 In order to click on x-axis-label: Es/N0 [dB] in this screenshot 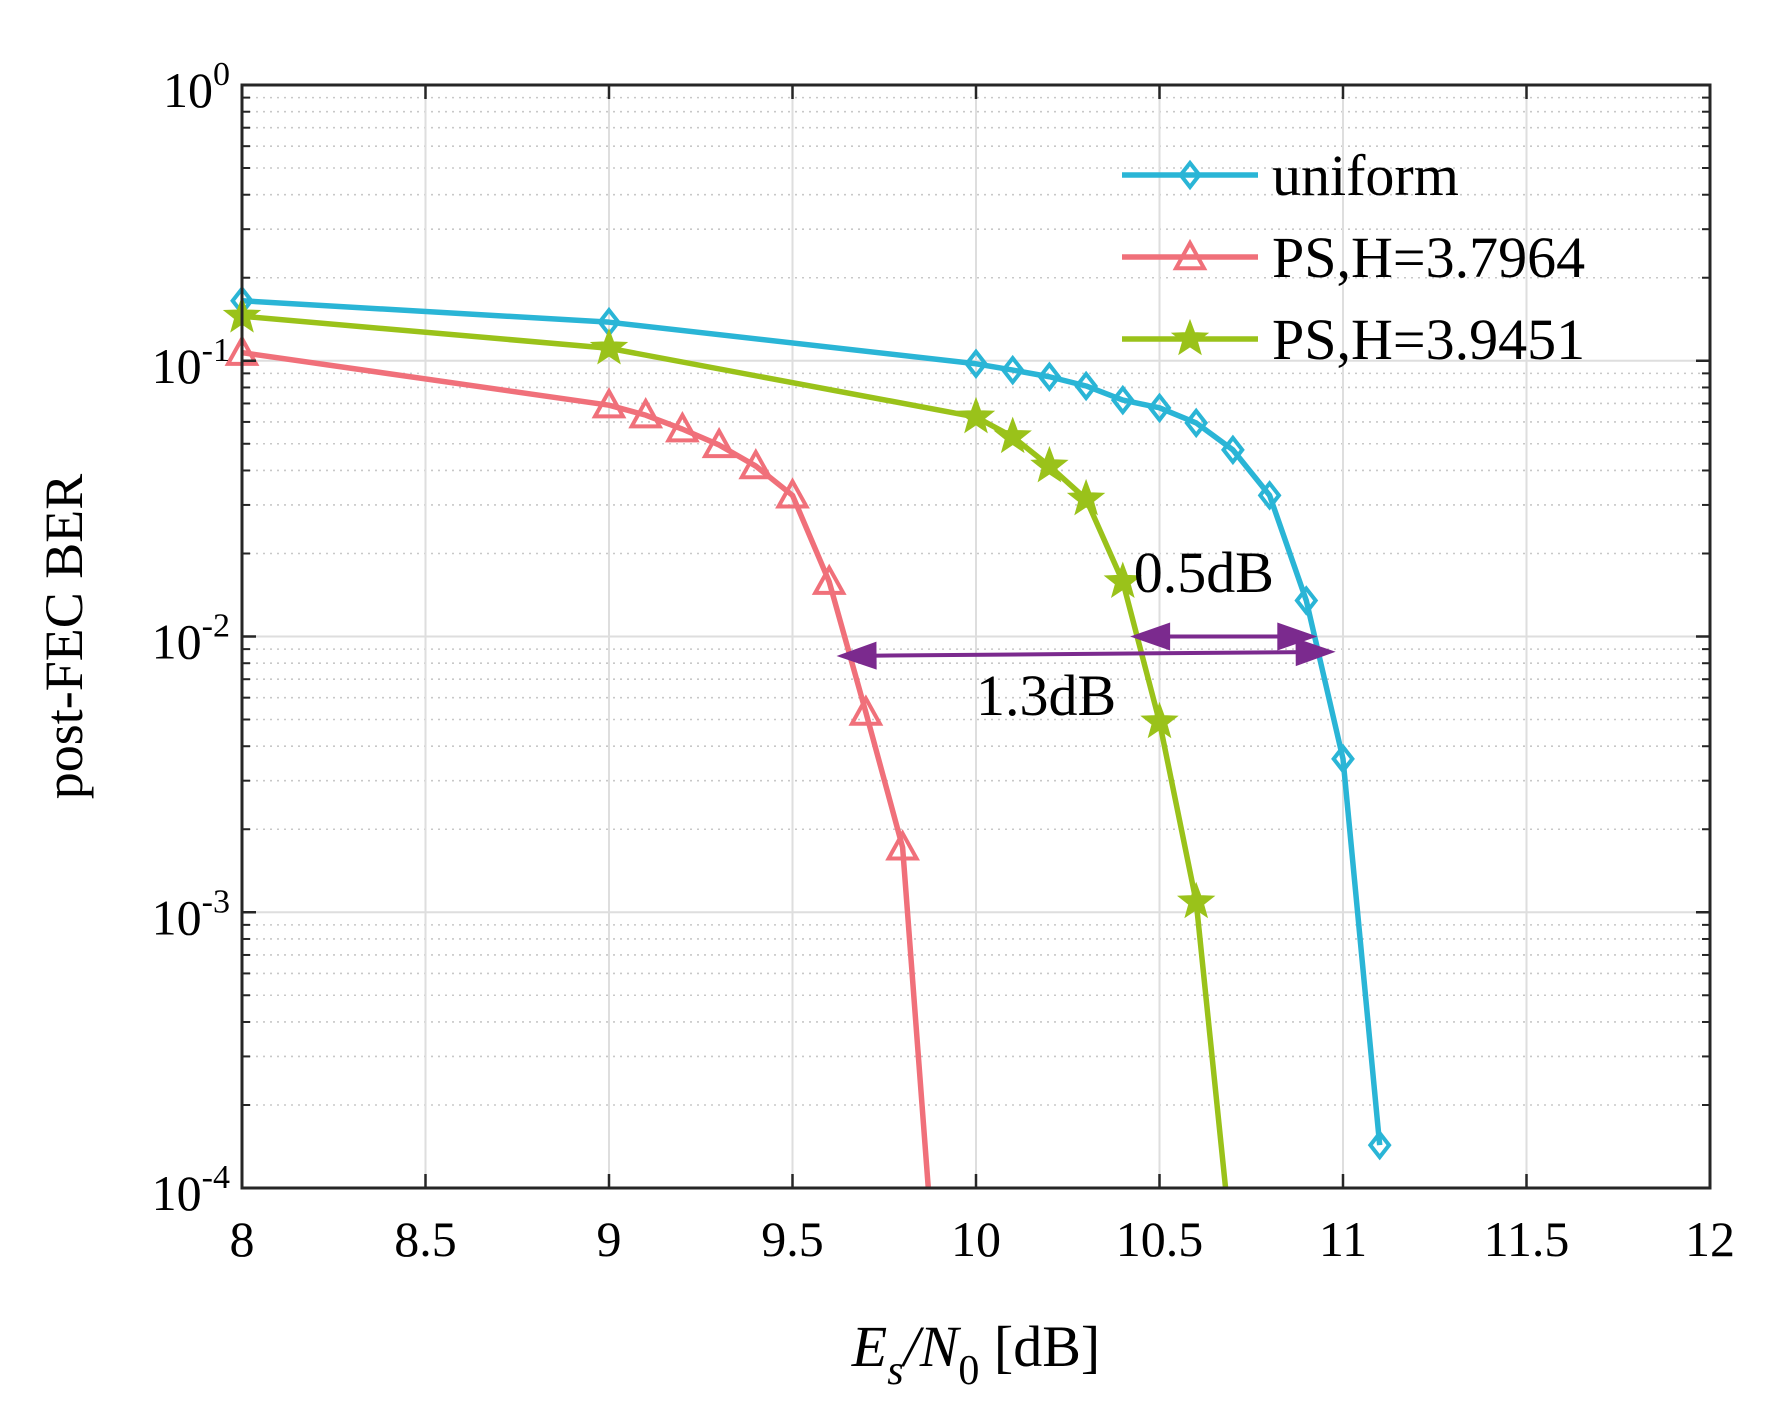, I will do `click(975, 1354)`.